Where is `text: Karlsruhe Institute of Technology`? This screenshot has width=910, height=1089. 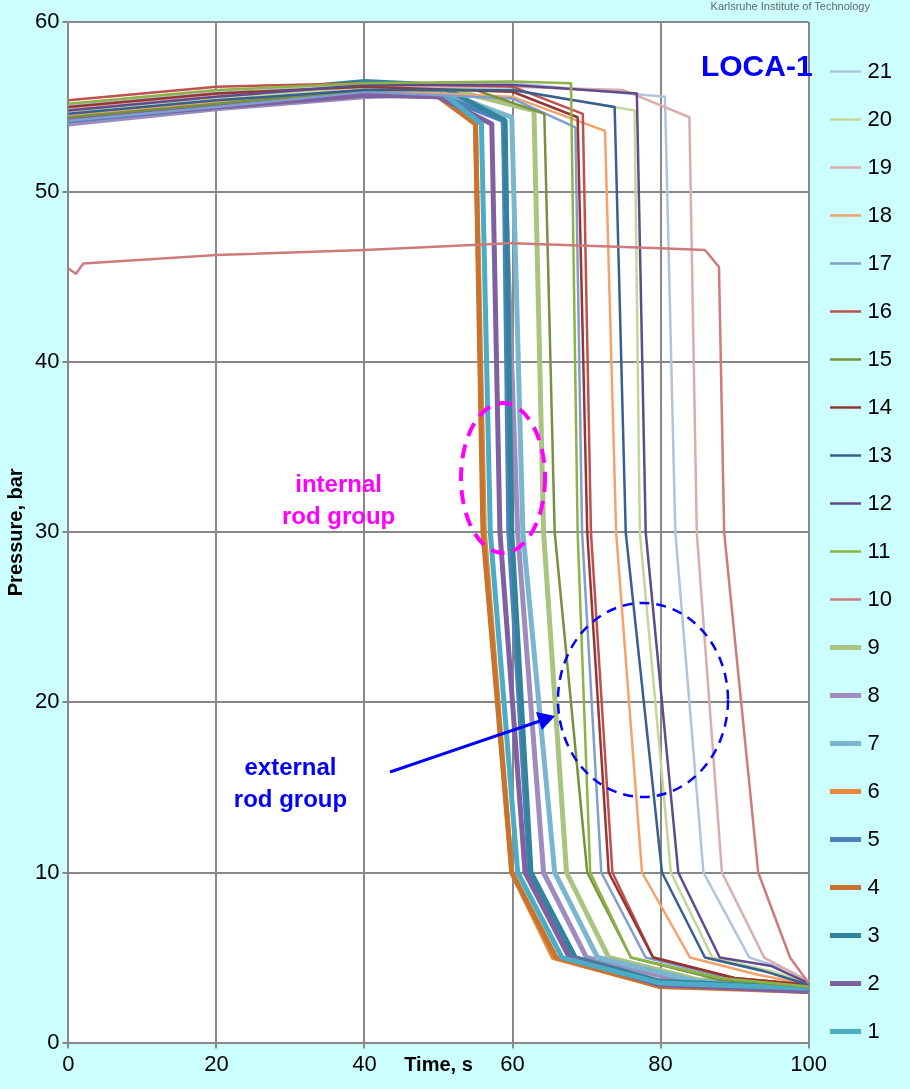
text: Karlsruhe Institute of Technology is located at coordinates (790, 6).